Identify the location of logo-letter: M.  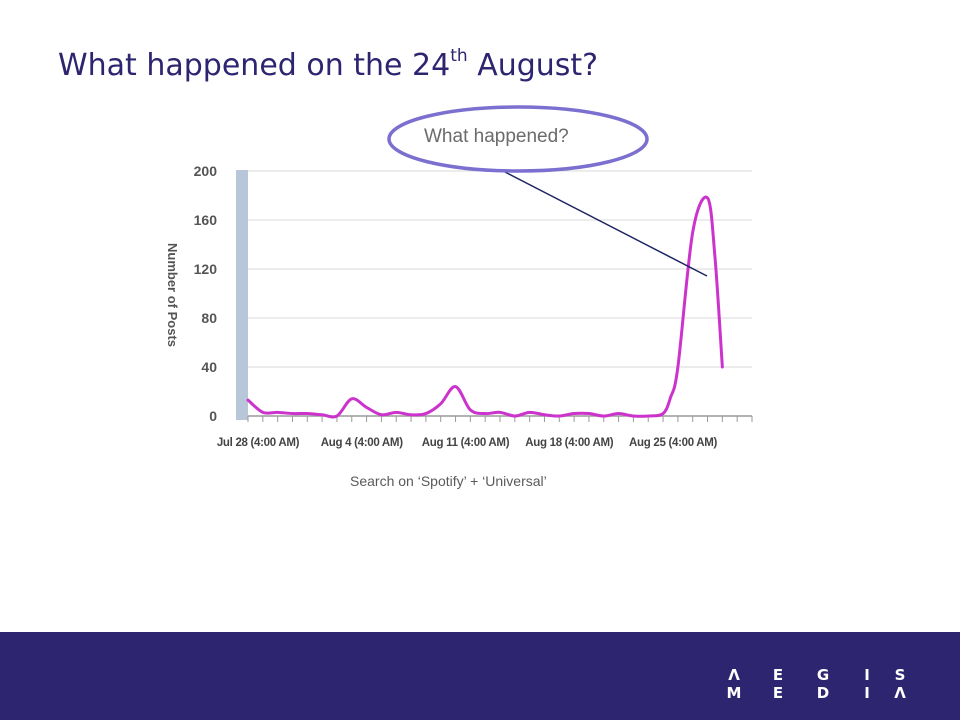
(734, 692).